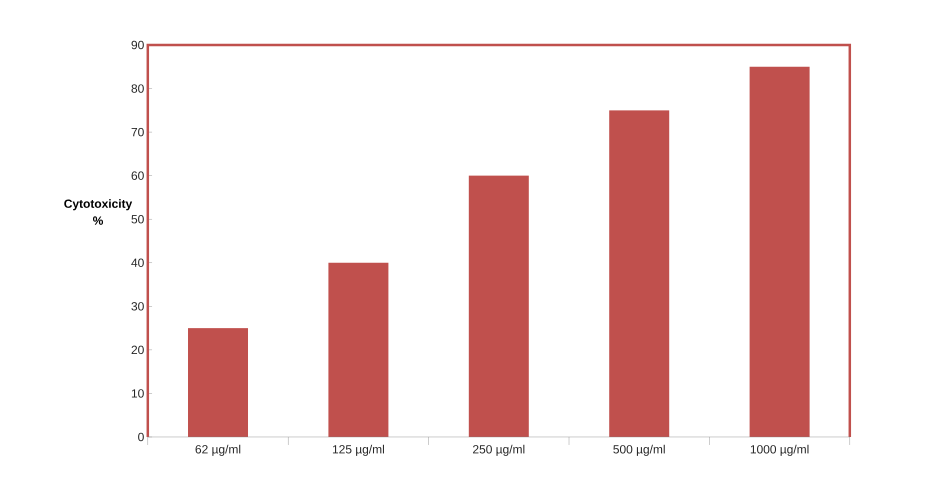  Describe the element at coordinates (138, 88) in the screenshot. I see `y-tick-label: 80` at that location.